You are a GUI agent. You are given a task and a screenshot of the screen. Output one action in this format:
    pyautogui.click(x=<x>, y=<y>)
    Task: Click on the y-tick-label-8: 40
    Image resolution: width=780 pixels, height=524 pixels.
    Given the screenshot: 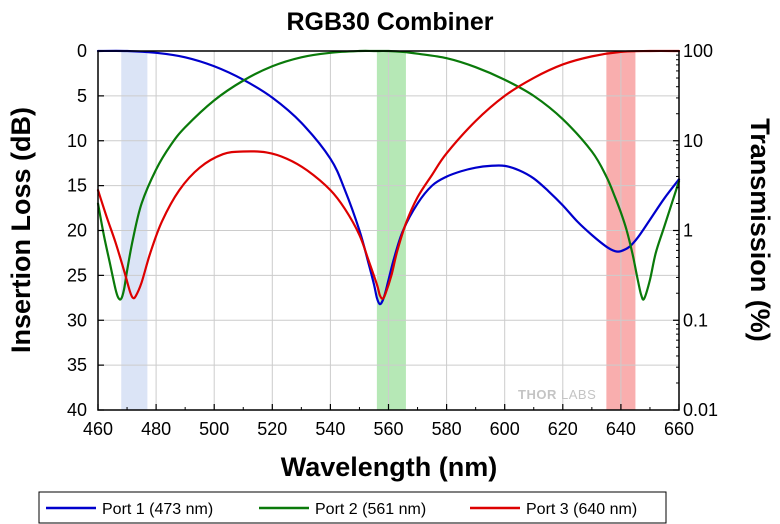 What is the action you would take?
    pyautogui.click(x=77, y=410)
    